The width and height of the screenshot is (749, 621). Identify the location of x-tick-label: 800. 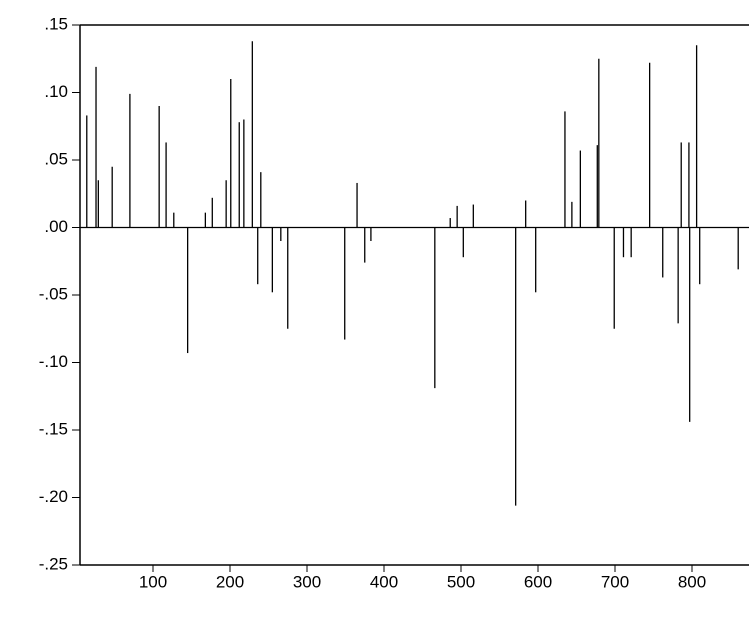
(692, 581).